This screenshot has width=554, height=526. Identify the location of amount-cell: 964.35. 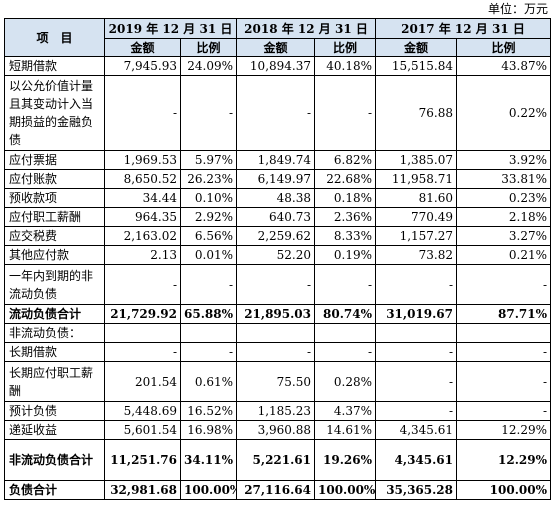
(142, 217).